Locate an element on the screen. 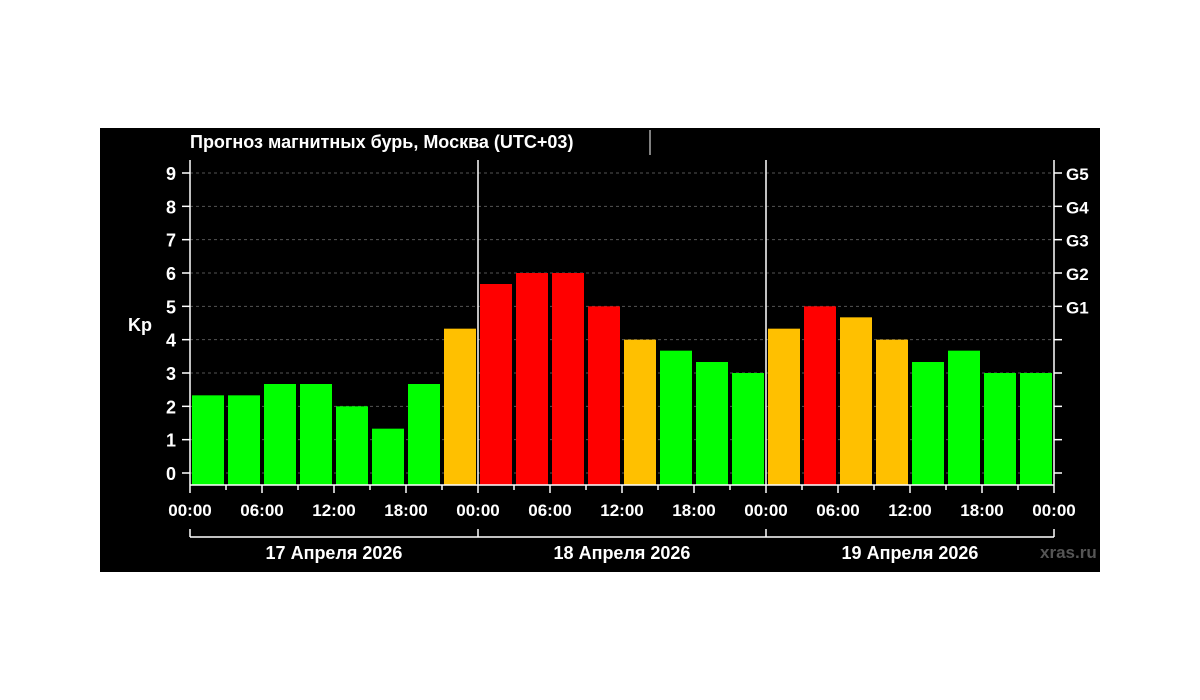 This screenshot has width=1200, height=700. x-tick-label-1: 06:00 is located at coordinates (261, 510).